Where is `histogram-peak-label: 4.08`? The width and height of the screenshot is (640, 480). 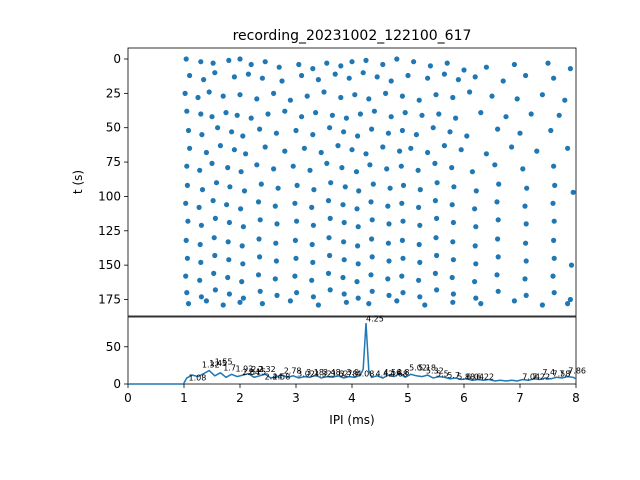
histogram-peak-label: 4.08 is located at coordinates (366, 374).